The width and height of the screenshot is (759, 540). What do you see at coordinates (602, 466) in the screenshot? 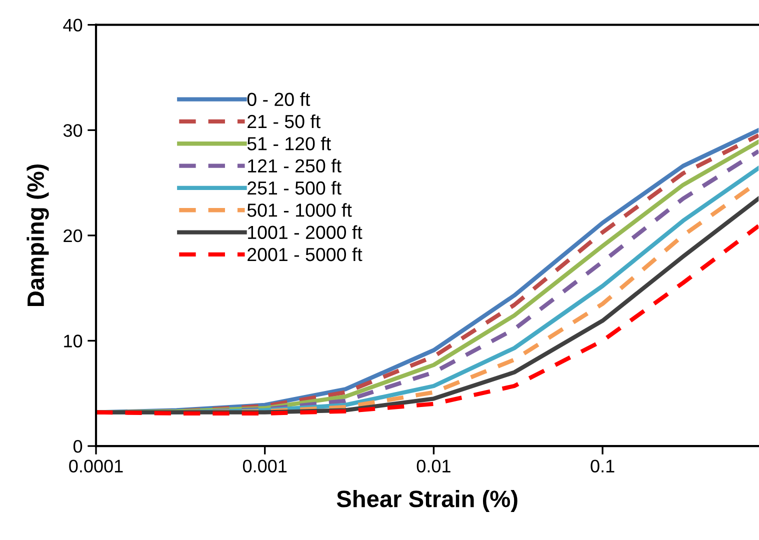
I see `x-tick-label: 0.1` at bounding box center [602, 466].